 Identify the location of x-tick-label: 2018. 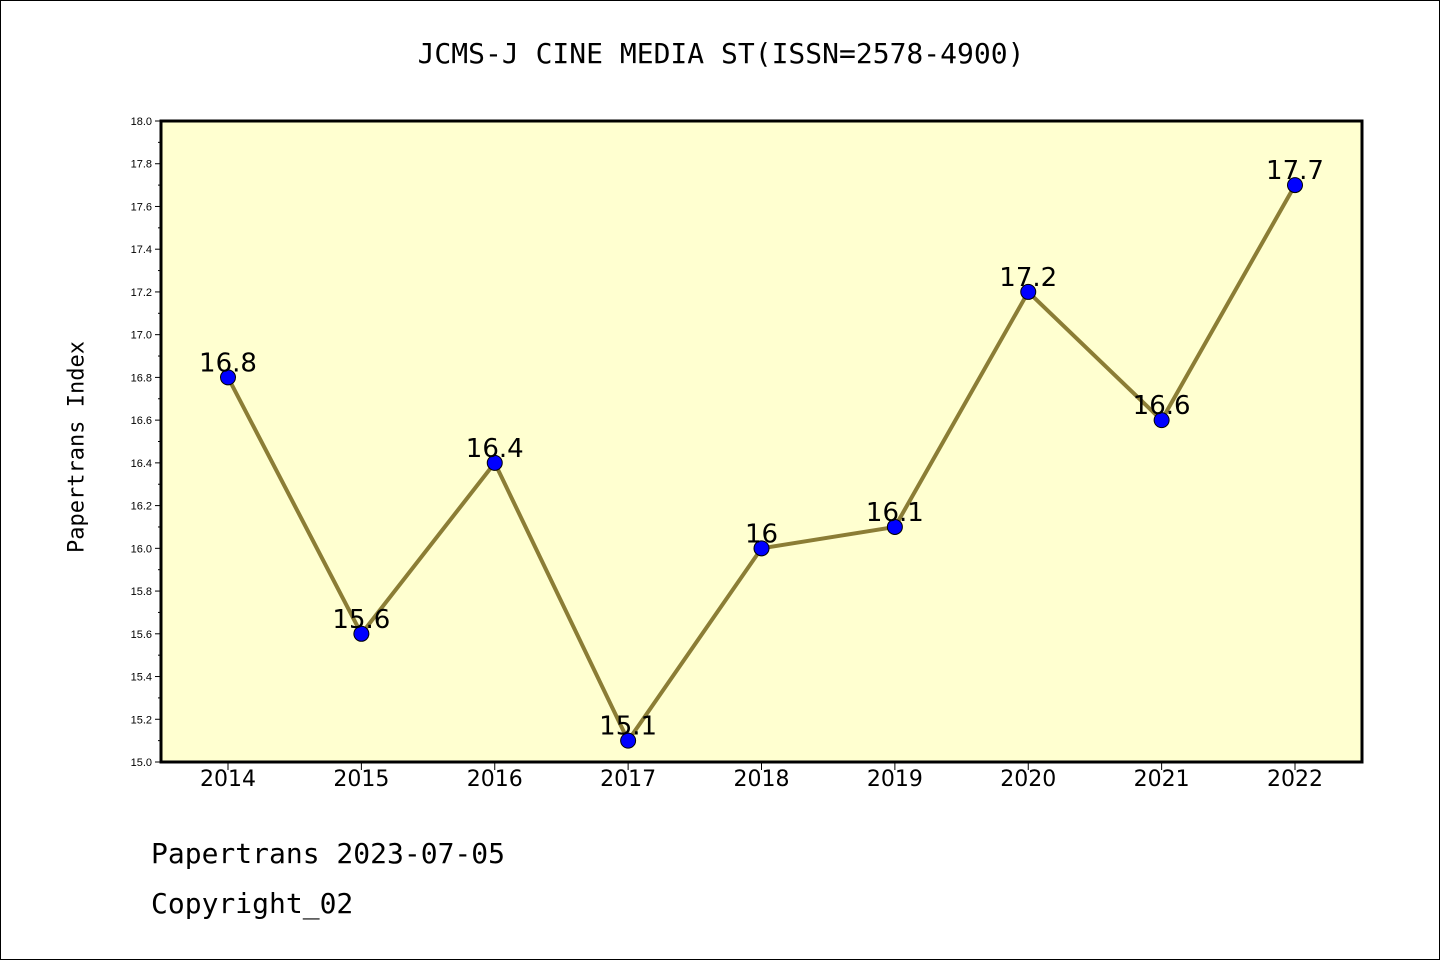
(762, 779).